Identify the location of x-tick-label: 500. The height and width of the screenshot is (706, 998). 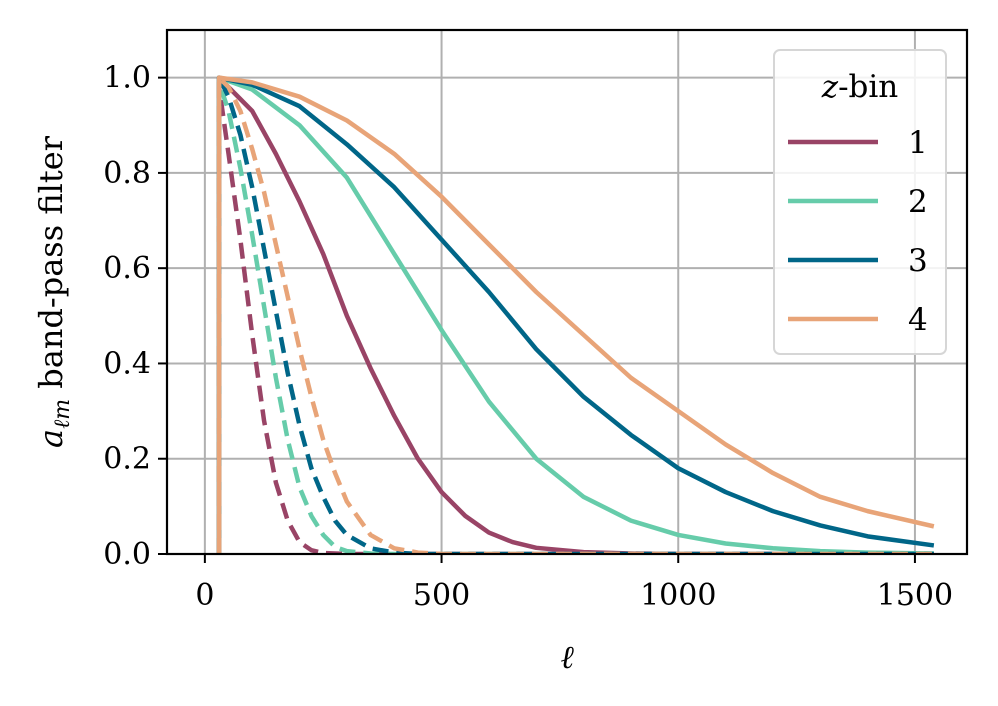
(441, 595).